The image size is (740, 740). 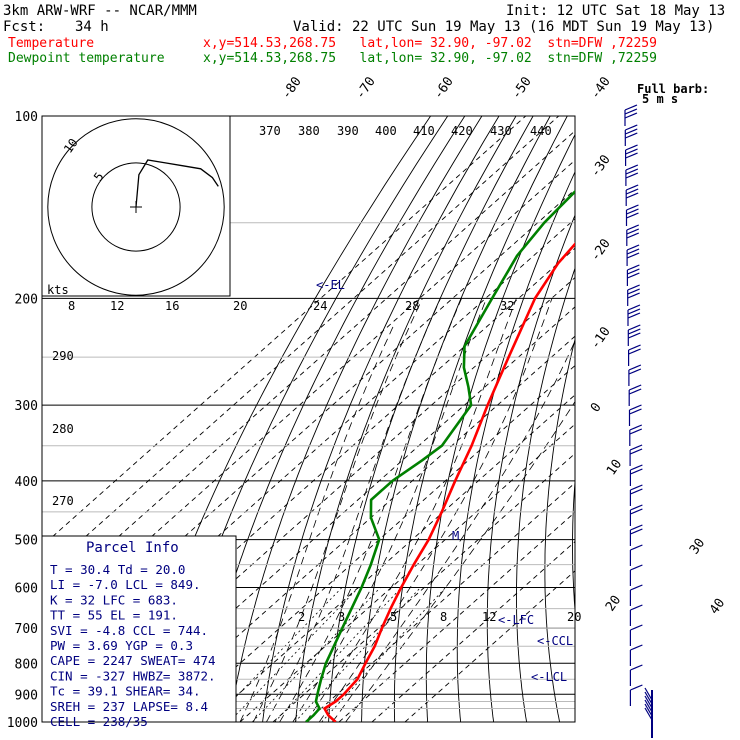 I want to click on mixing-ratio-label: 2, so click(x=301, y=617).